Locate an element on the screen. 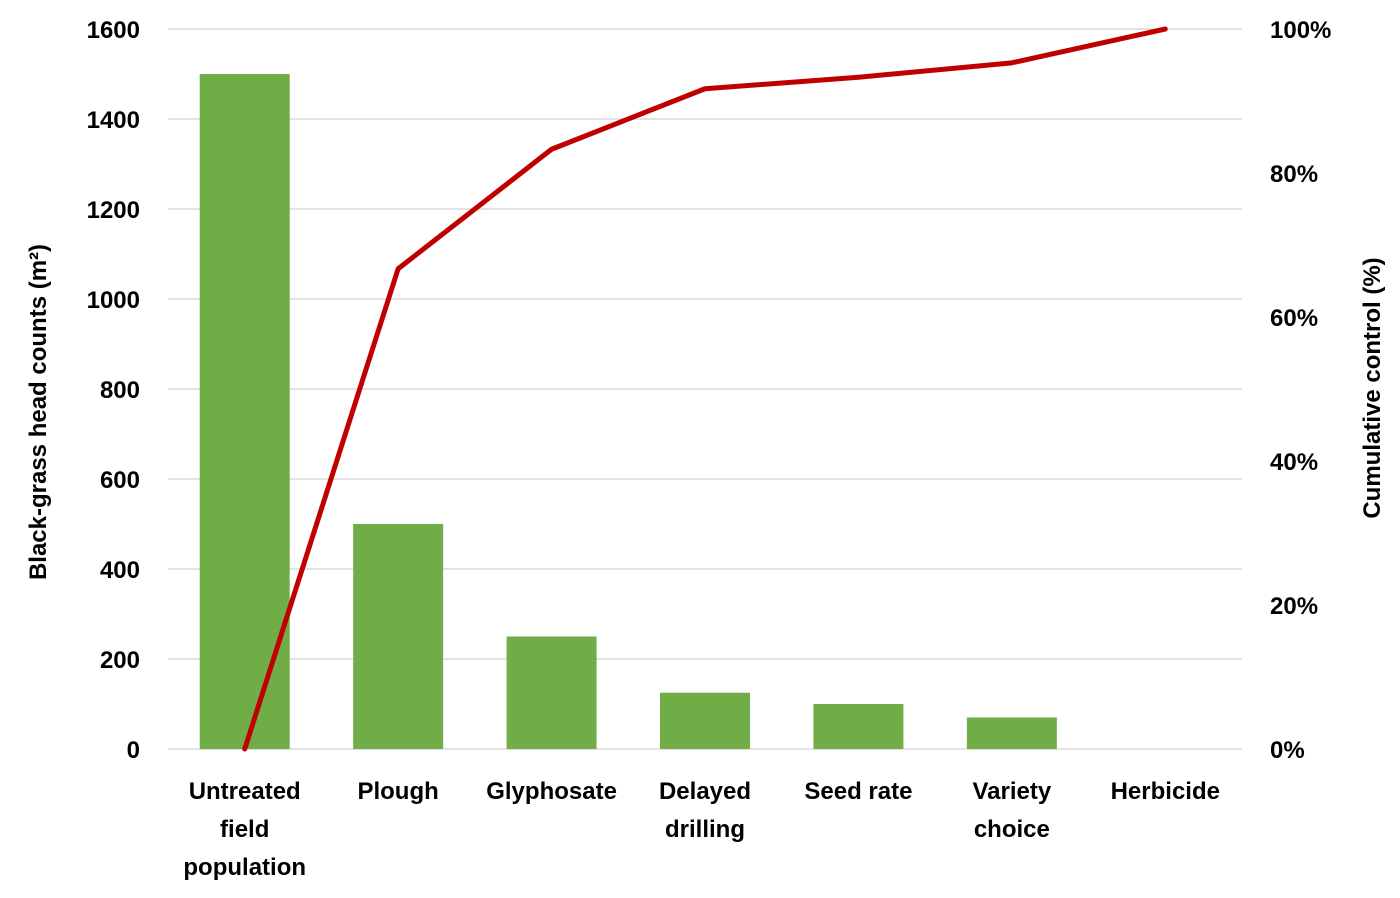  y2-tick-label: 40% is located at coordinates (1294, 462).